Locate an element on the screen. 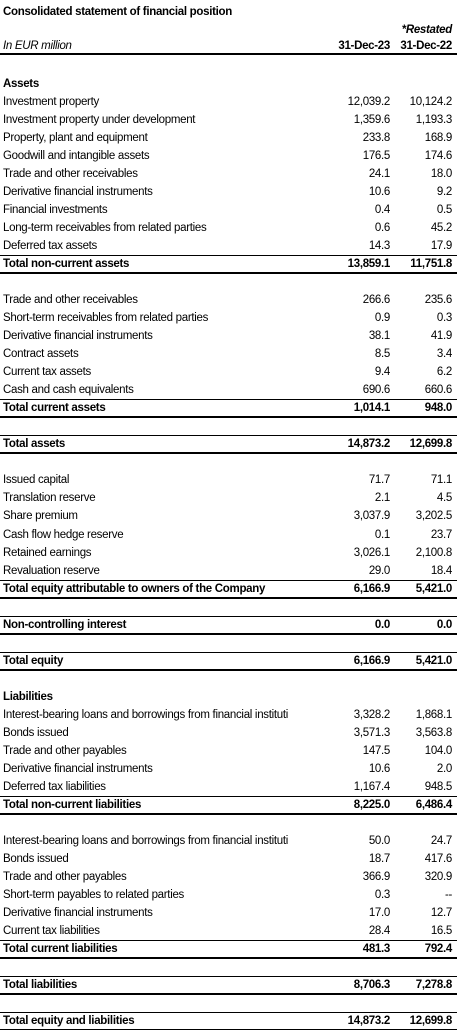 Image resolution: width=457 pixels, height=1030 pixels. total-value: 14,873.2 is located at coordinates (369, 1021).